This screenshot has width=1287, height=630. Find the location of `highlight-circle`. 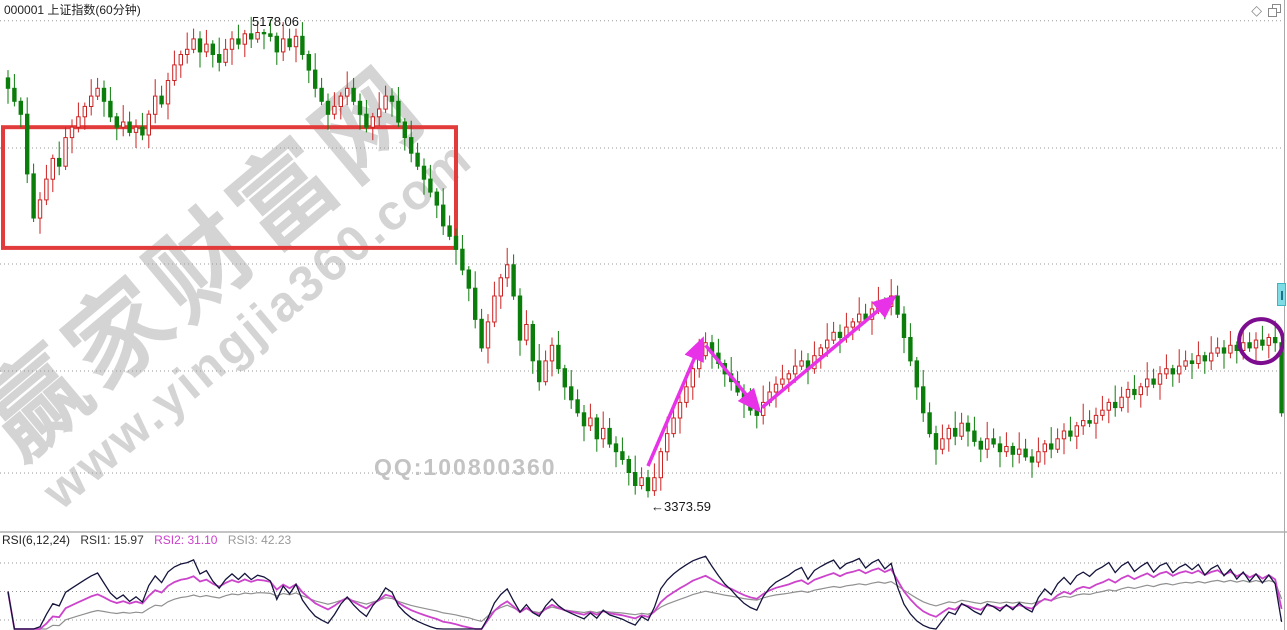

highlight-circle is located at coordinates (1261, 341).